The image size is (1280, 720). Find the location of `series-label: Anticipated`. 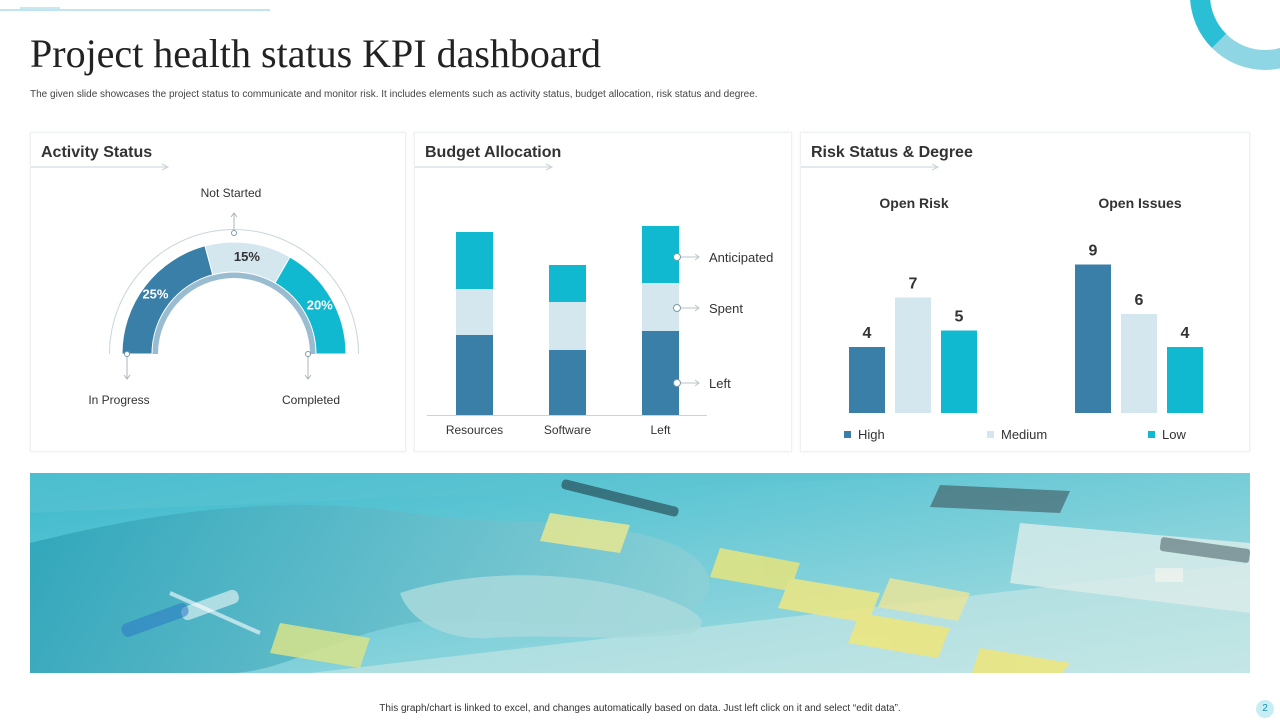

series-label: Anticipated is located at coordinates (741, 257).